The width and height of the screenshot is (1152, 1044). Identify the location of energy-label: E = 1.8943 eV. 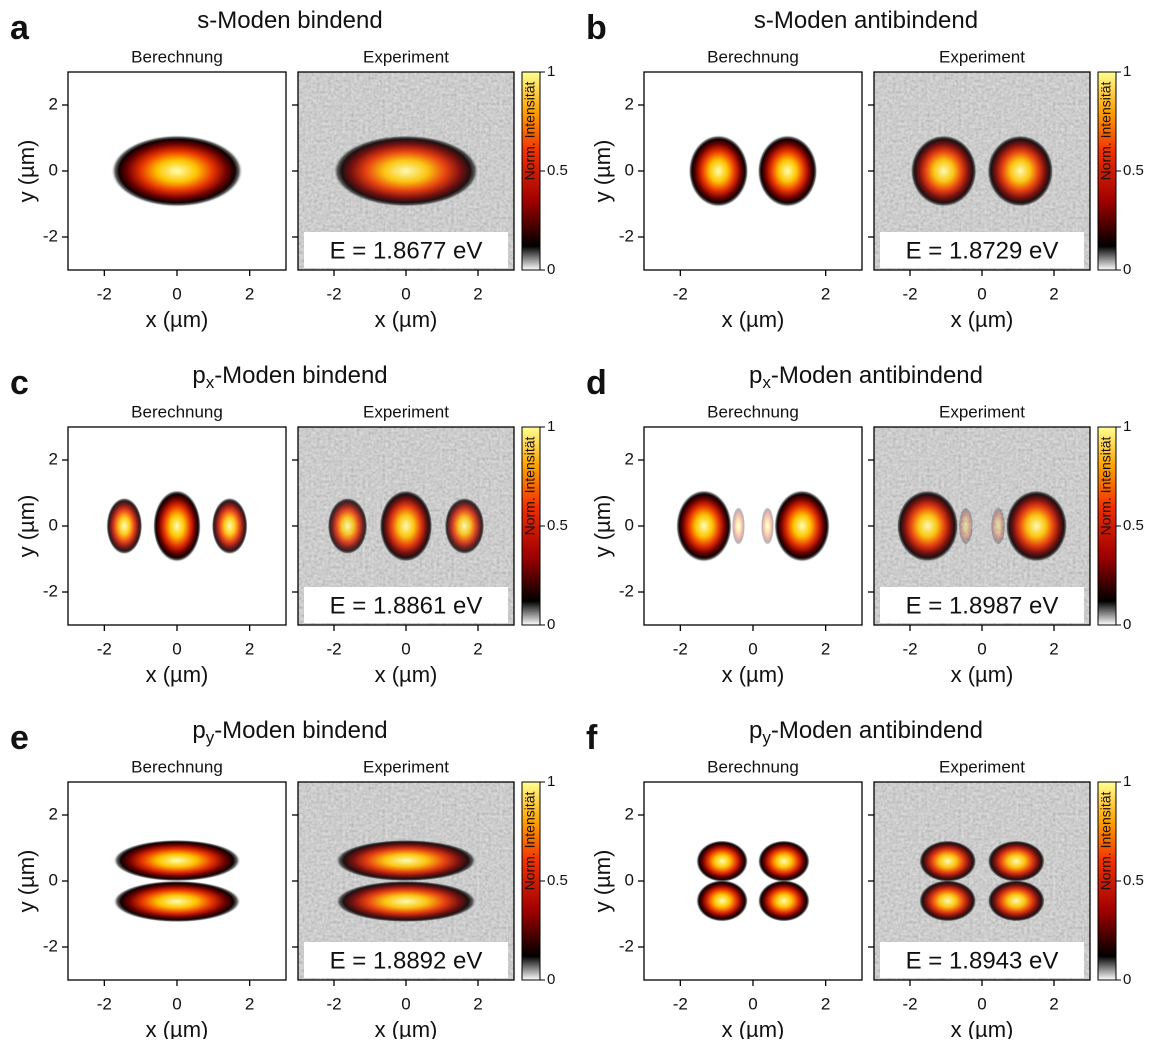
(982, 960).